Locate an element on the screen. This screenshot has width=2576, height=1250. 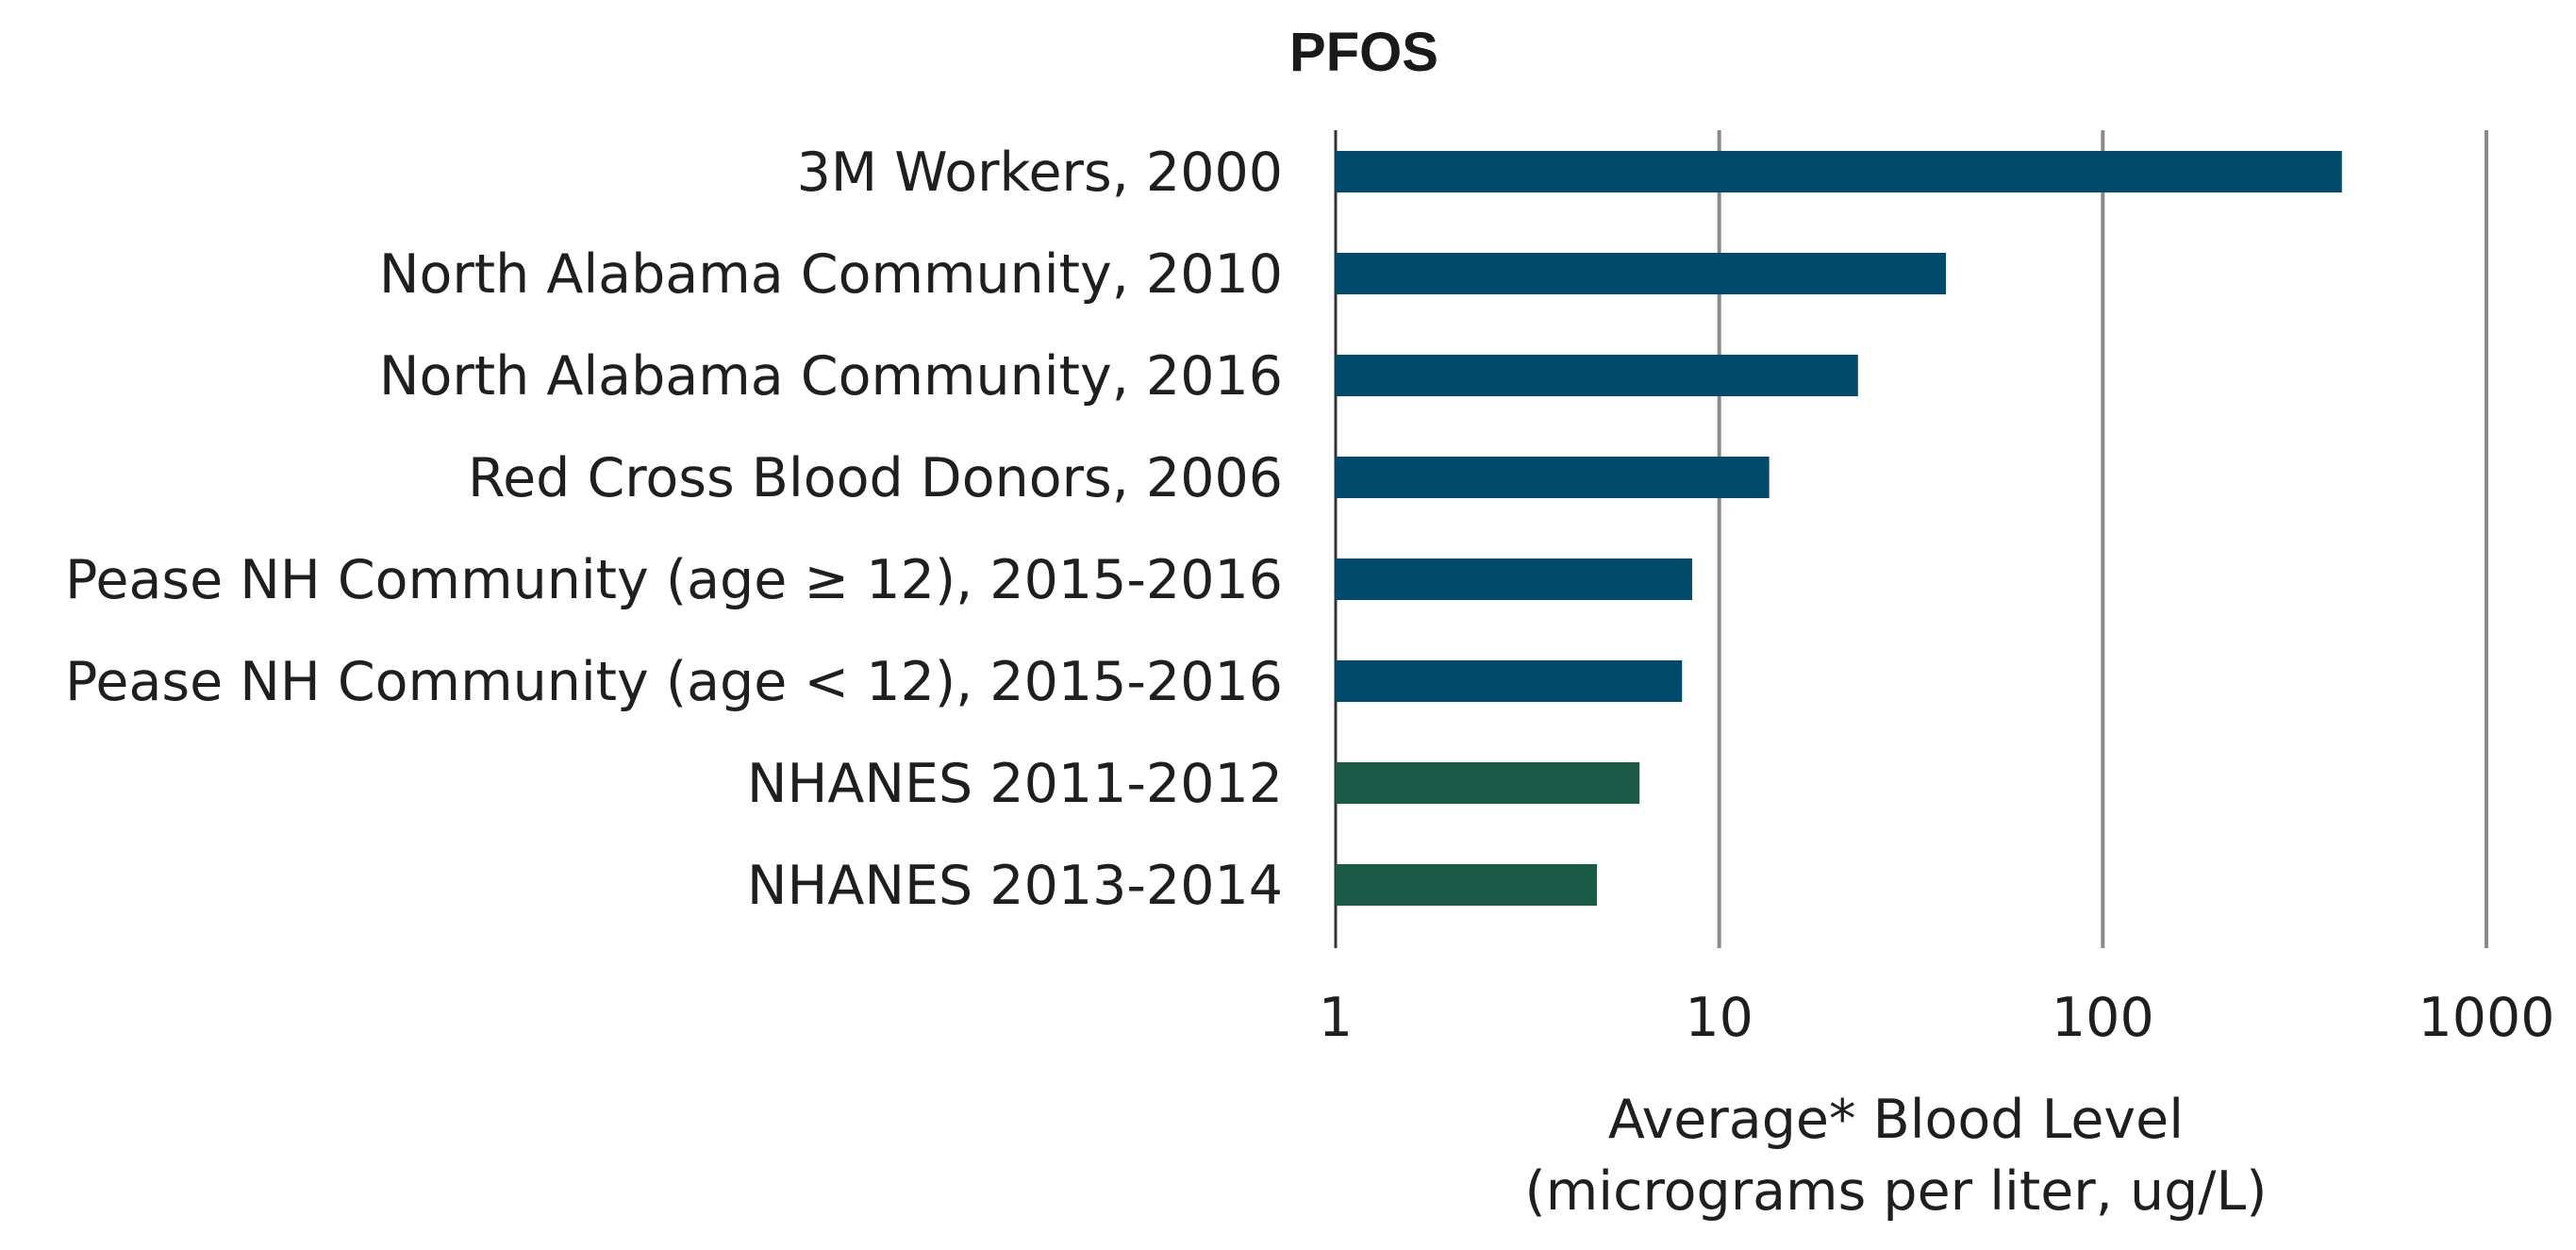
x-tick-labels: 1 10 100 1000 is located at coordinates (1937, 1018).